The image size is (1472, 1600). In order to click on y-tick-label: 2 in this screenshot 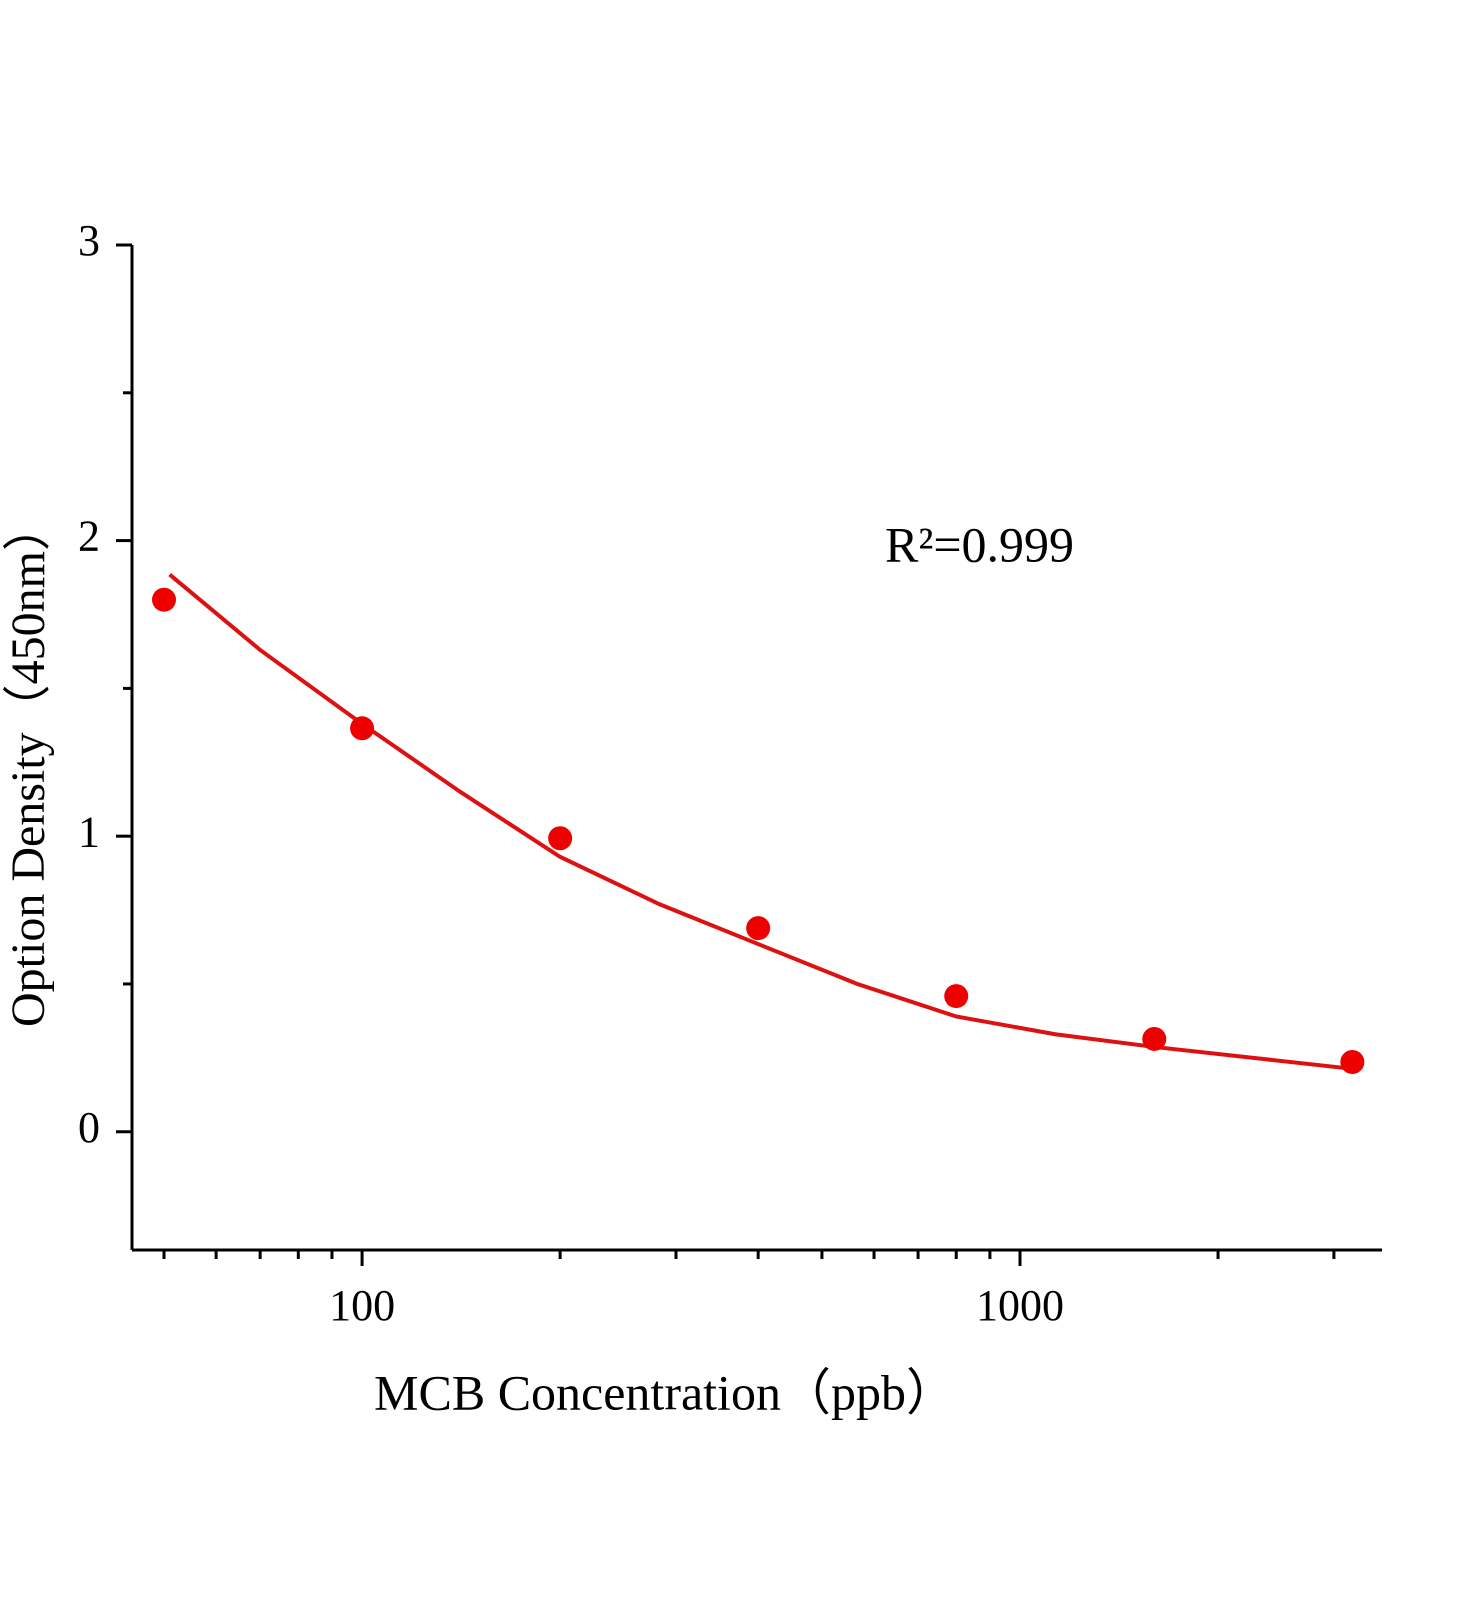, I will do `click(89, 536)`.